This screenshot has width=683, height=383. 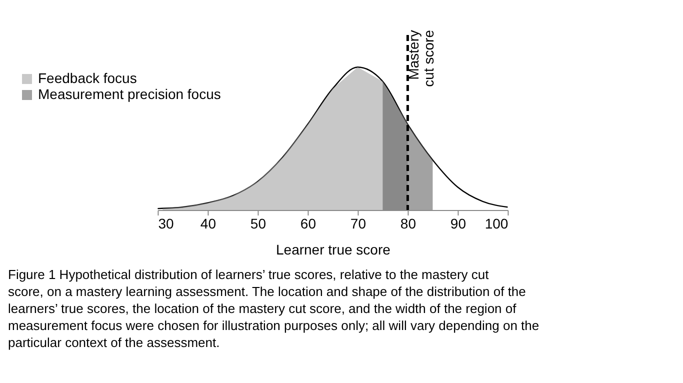 I want to click on x-tick-label: 70, so click(x=358, y=224).